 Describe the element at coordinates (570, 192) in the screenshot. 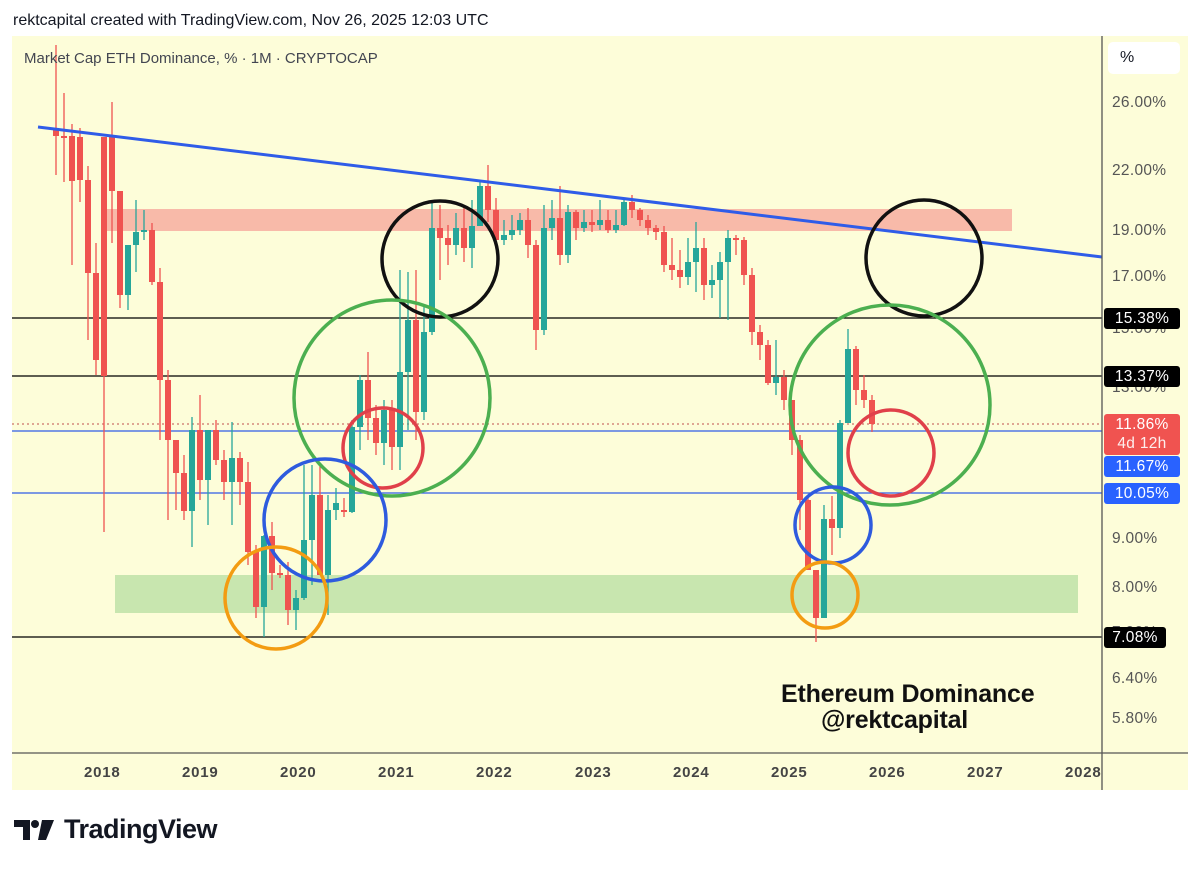

I see `descending-trendline` at that location.